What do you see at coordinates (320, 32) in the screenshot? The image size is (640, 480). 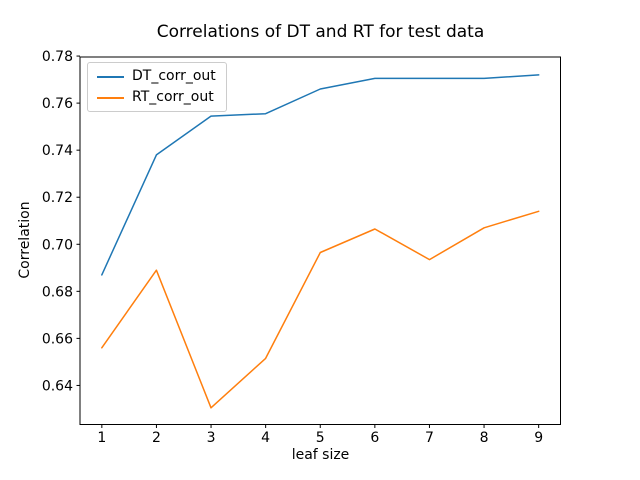 I see `chart-title: Correlations of DT and RT for test data` at bounding box center [320, 32].